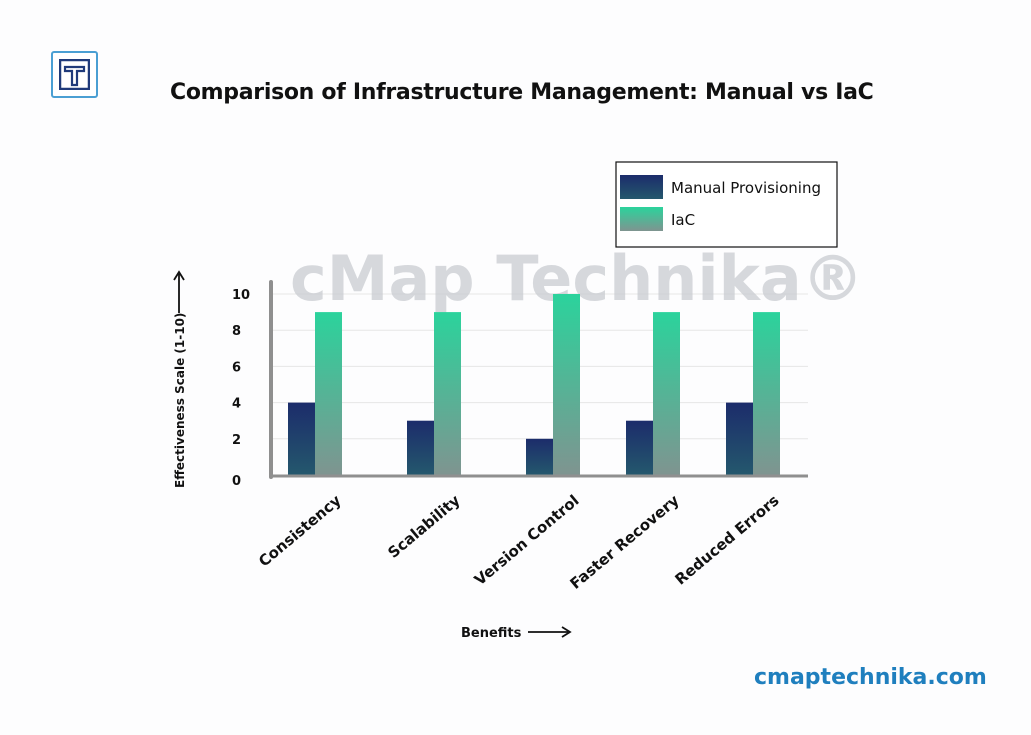 The width and height of the screenshot is (1031, 735). What do you see at coordinates (236, 481) in the screenshot?
I see `y-tick-label: 0` at bounding box center [236, 481].